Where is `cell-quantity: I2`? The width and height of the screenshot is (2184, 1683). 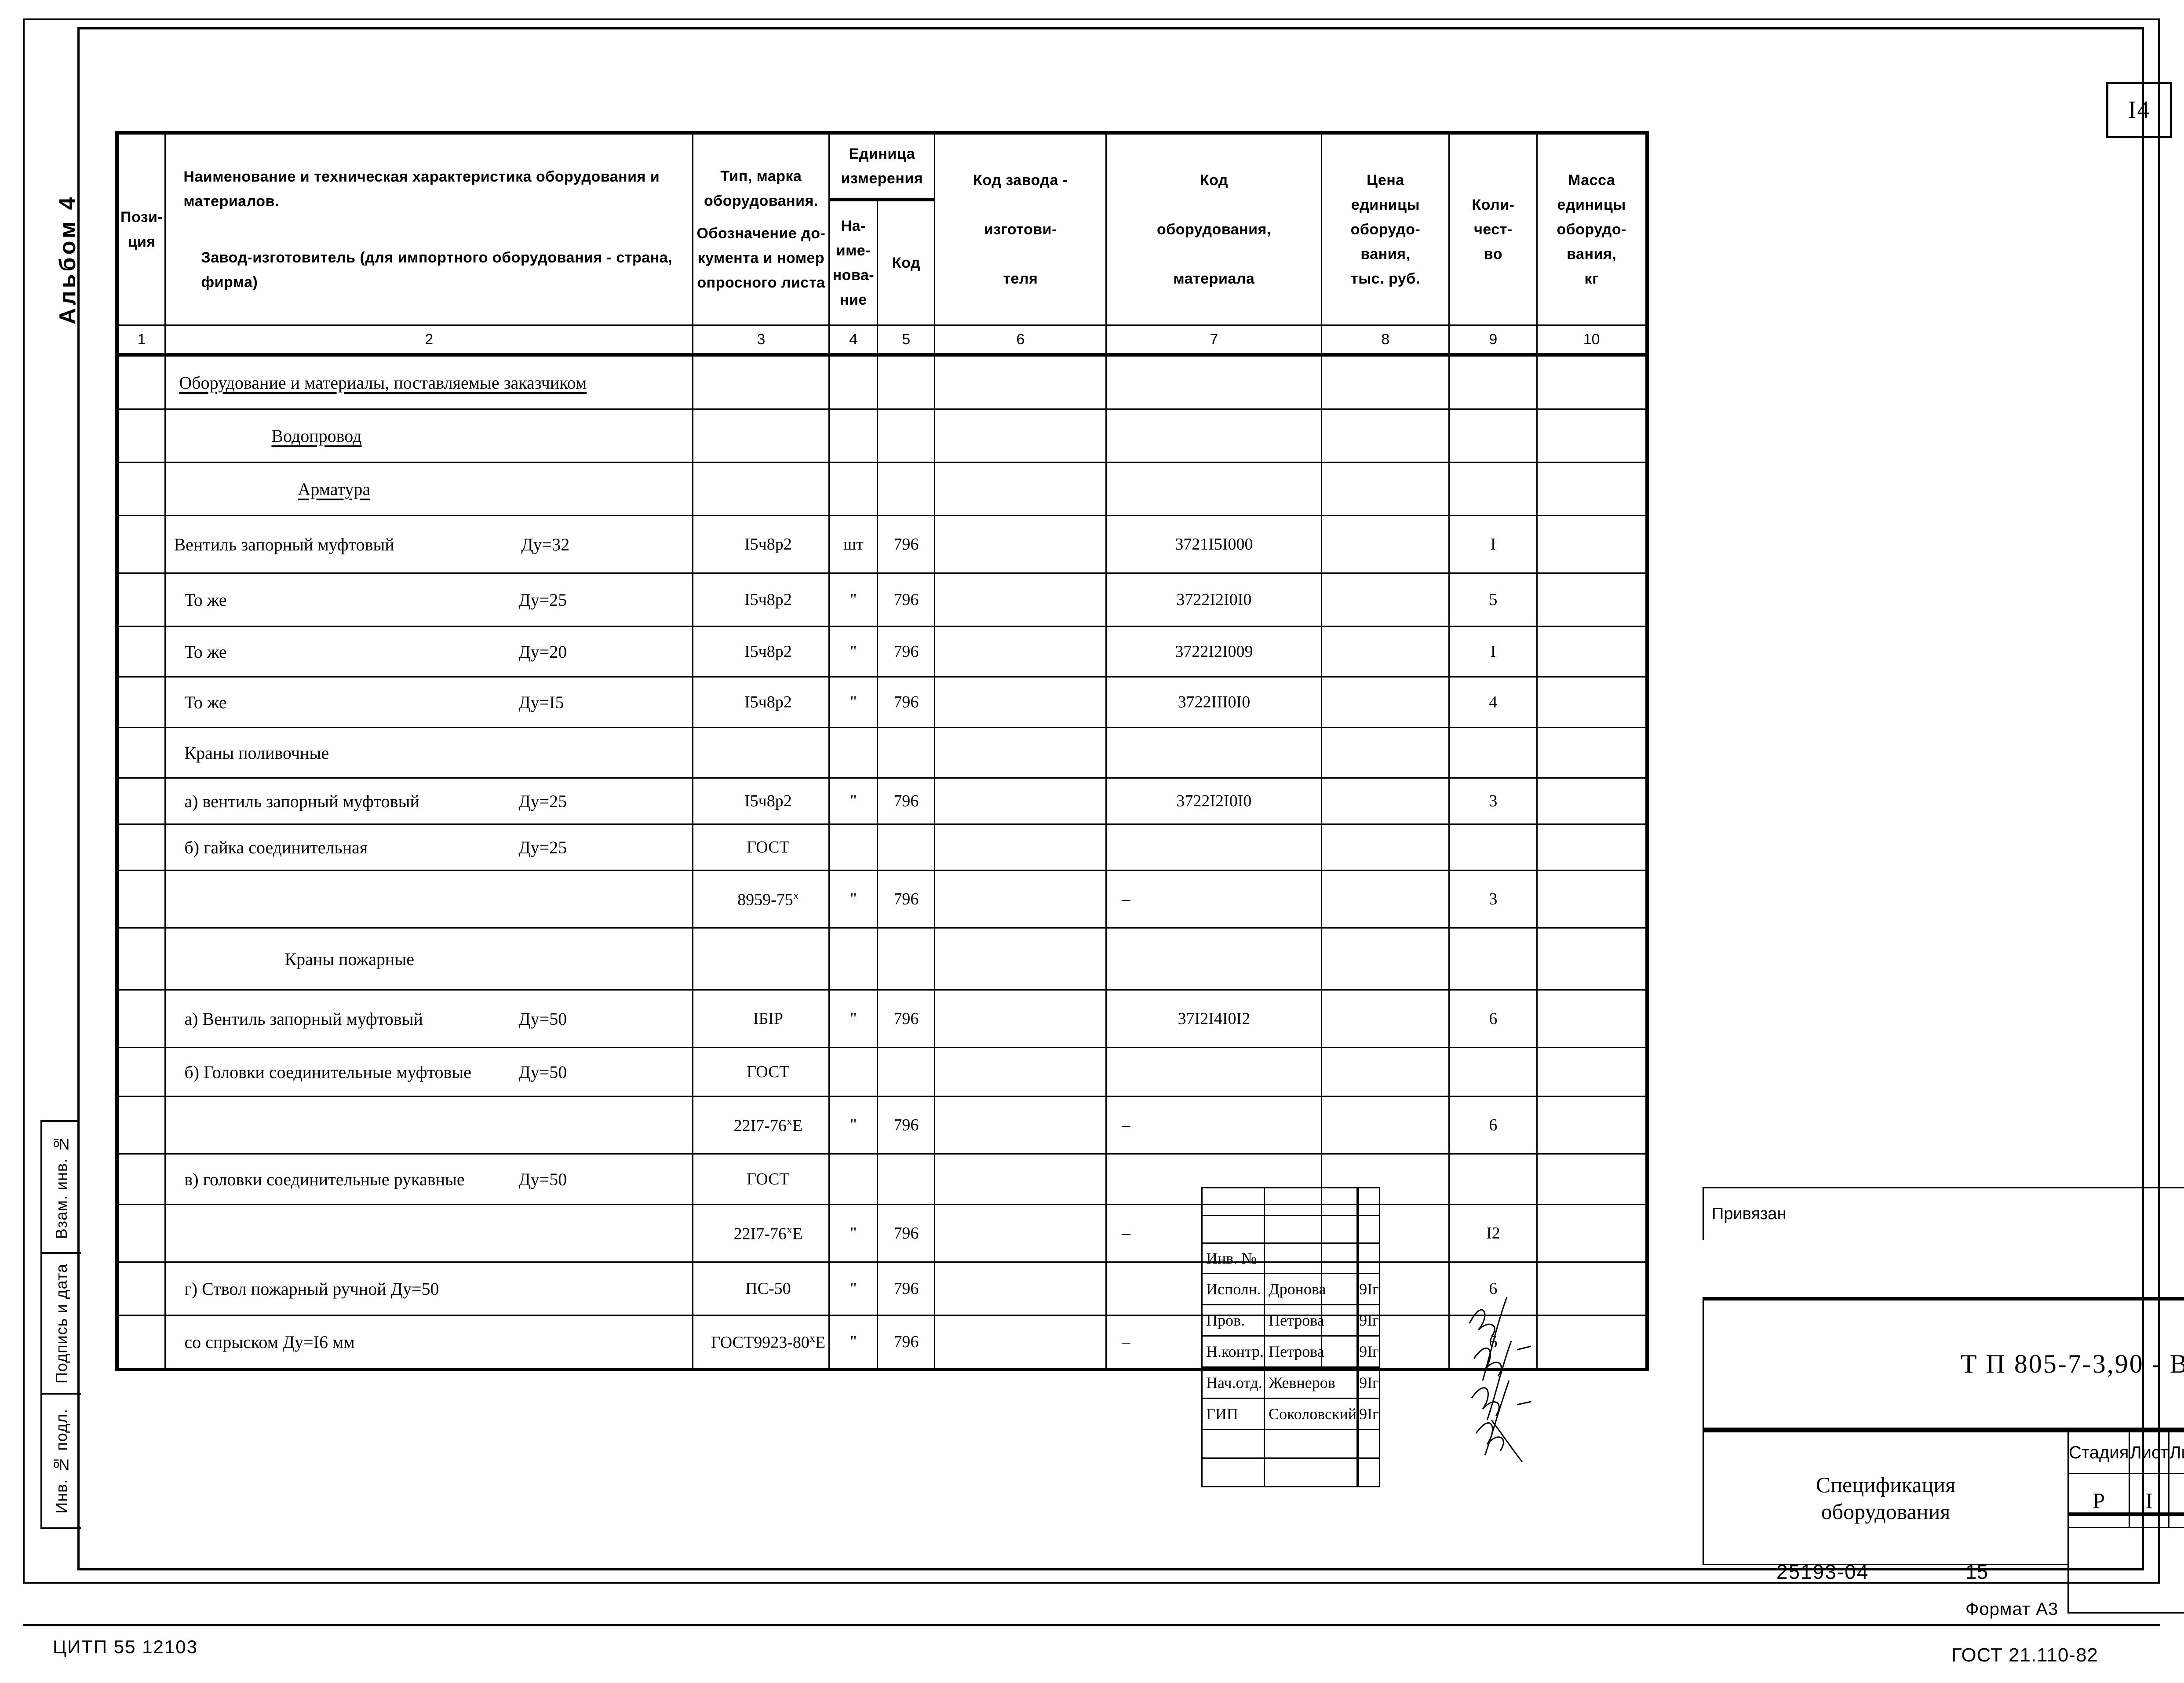 cell-quantity: I2 is located at coordinates (1493, 1233).